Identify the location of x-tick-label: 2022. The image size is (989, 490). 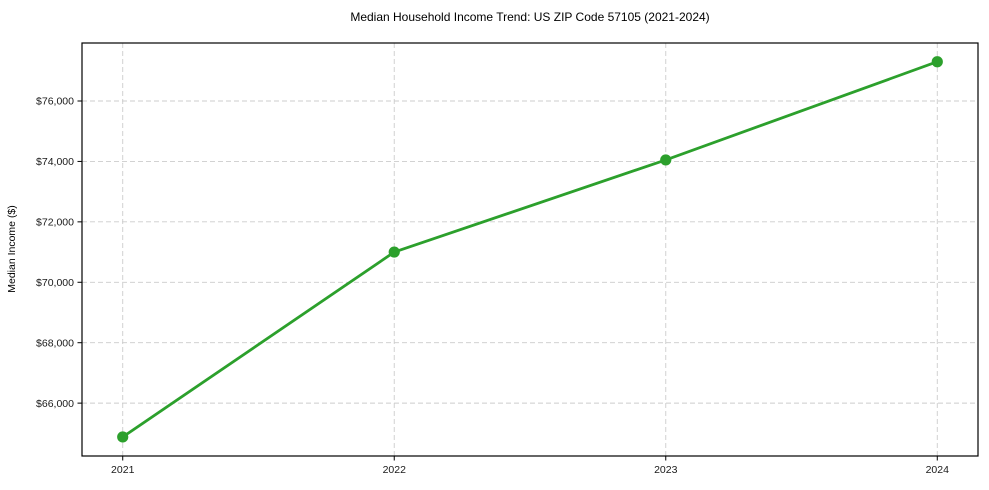
(395, 470).